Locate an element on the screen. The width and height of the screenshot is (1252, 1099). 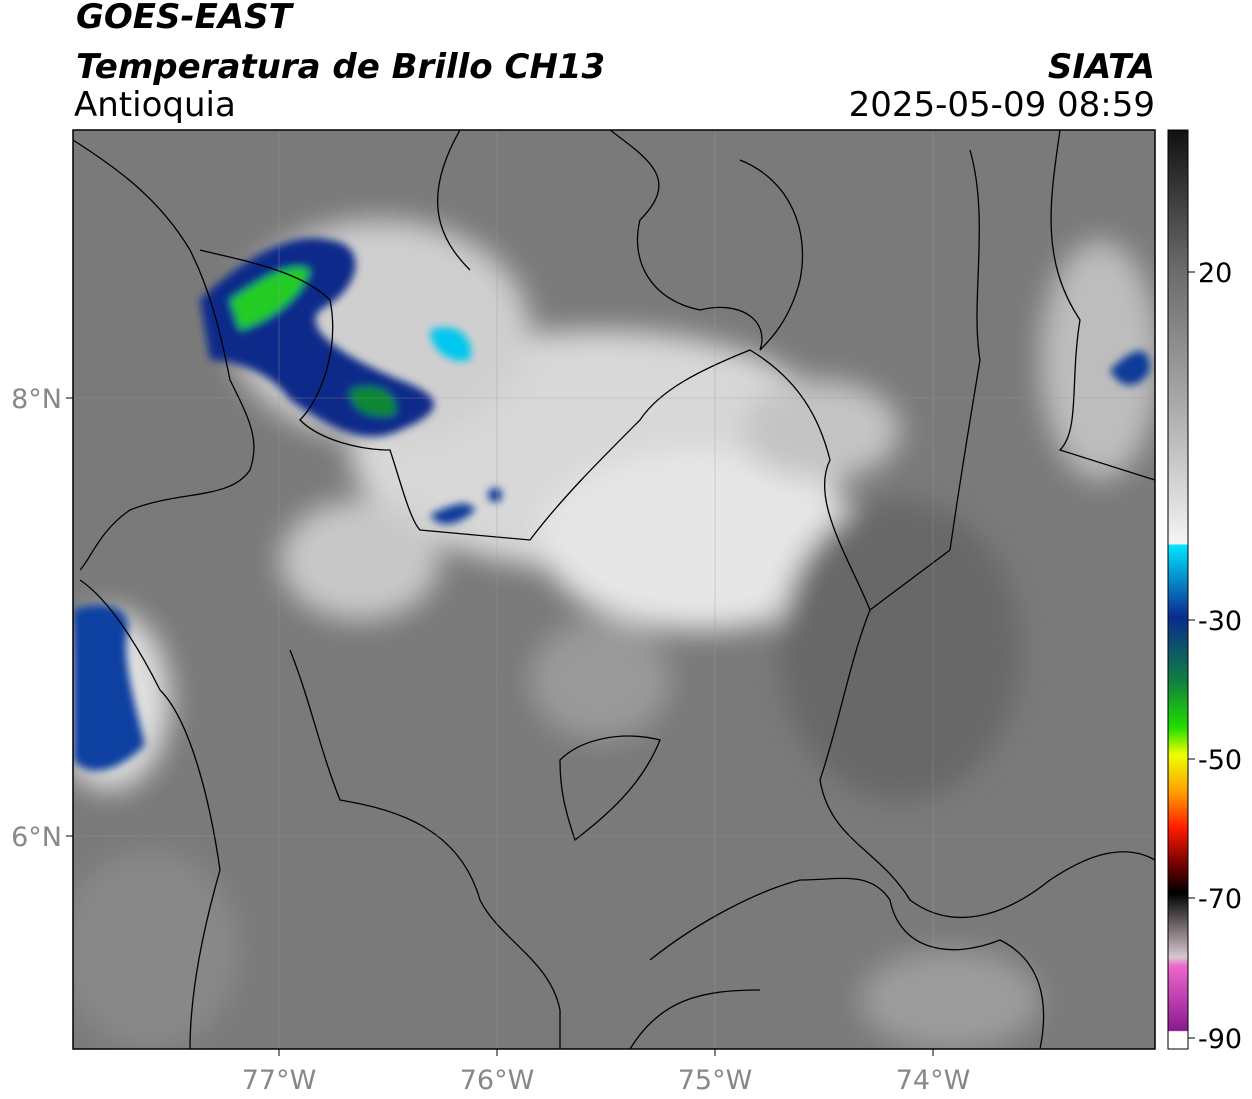
lon-label: 76°W is located at coordinates (497, 1080).